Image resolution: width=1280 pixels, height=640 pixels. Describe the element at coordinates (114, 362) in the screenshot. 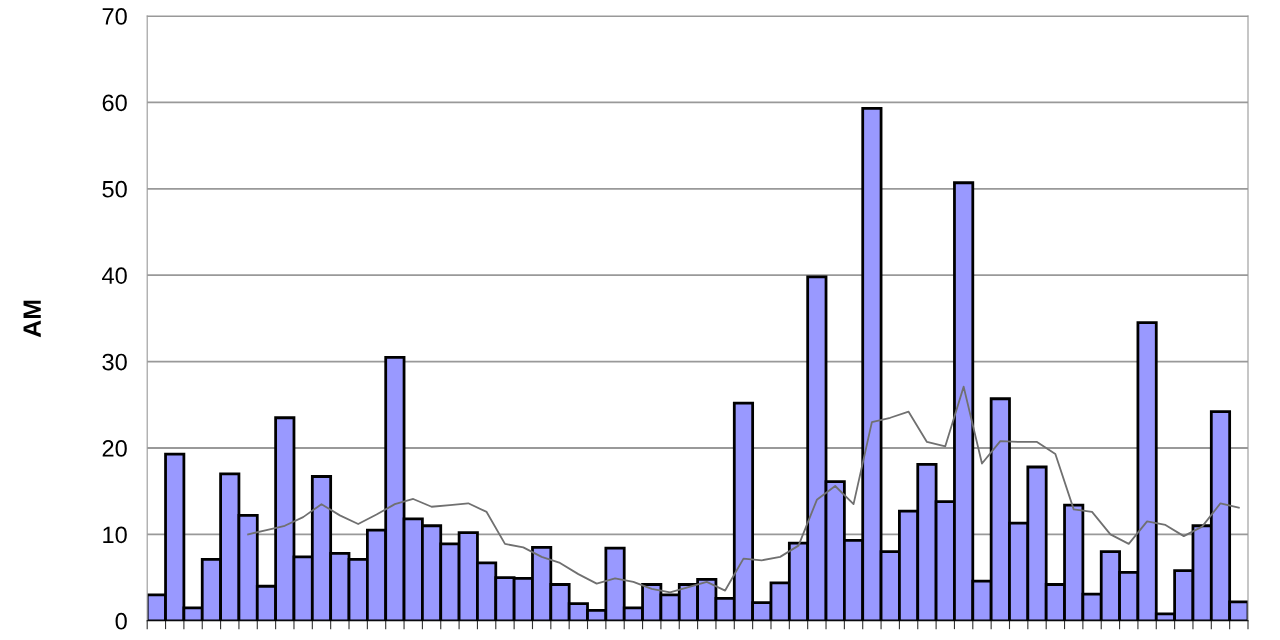

I see `y-tick-label: 30` at that location.